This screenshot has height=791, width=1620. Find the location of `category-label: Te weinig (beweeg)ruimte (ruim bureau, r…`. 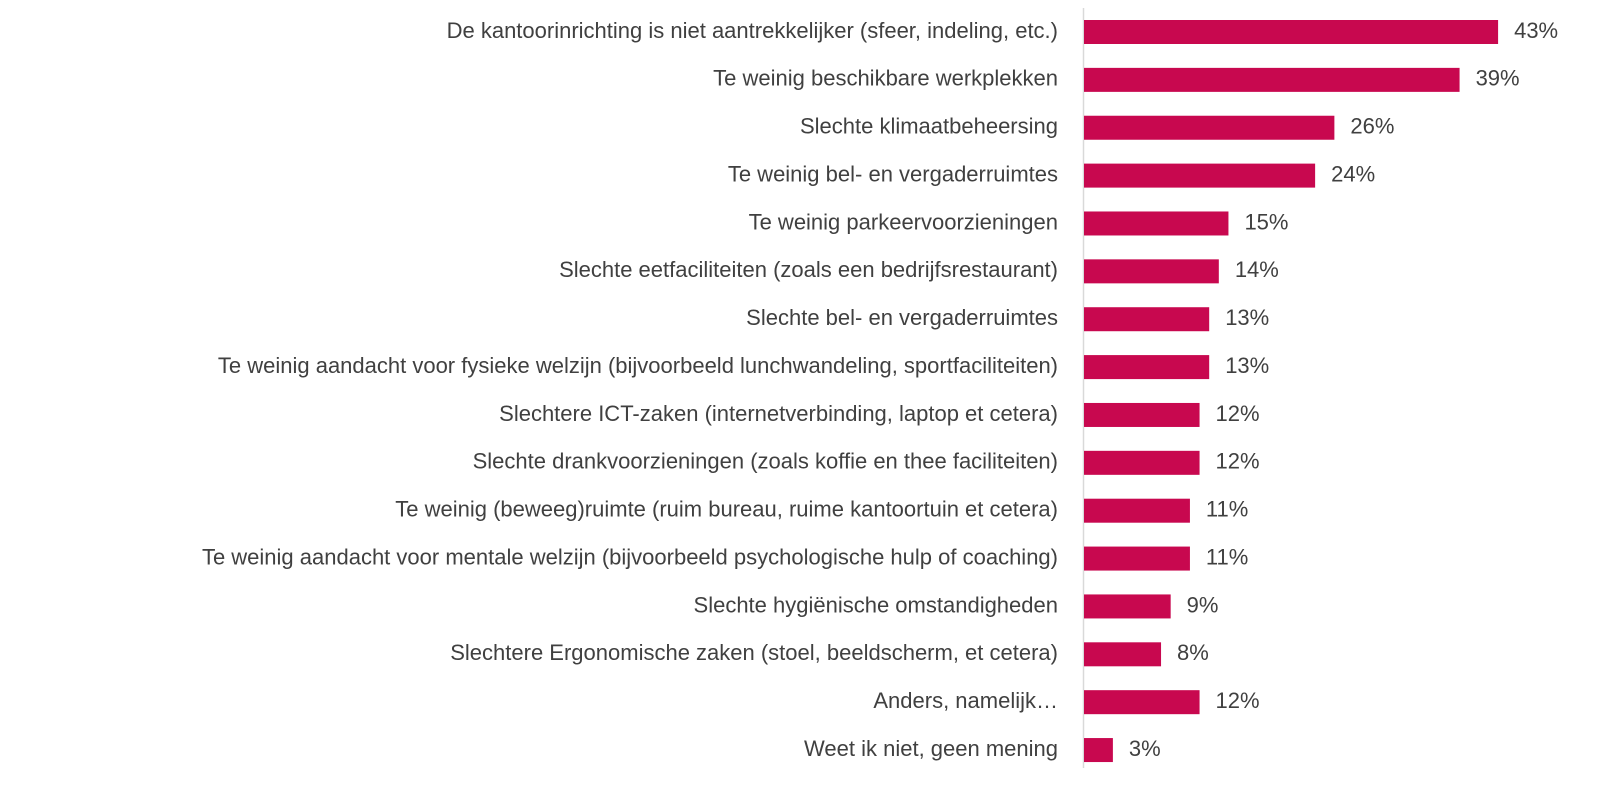

category-label: Te weinig (beweeg)ruimte (ruim bureau, r… is located at coordinates (726, 509).